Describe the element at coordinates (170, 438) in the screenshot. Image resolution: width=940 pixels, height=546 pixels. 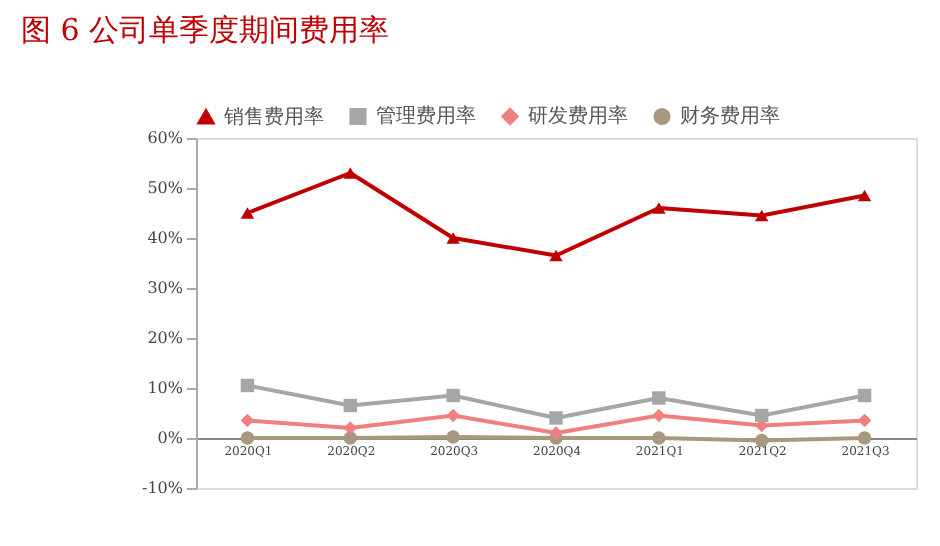
I see `y-tick-label: 0%` at that location.